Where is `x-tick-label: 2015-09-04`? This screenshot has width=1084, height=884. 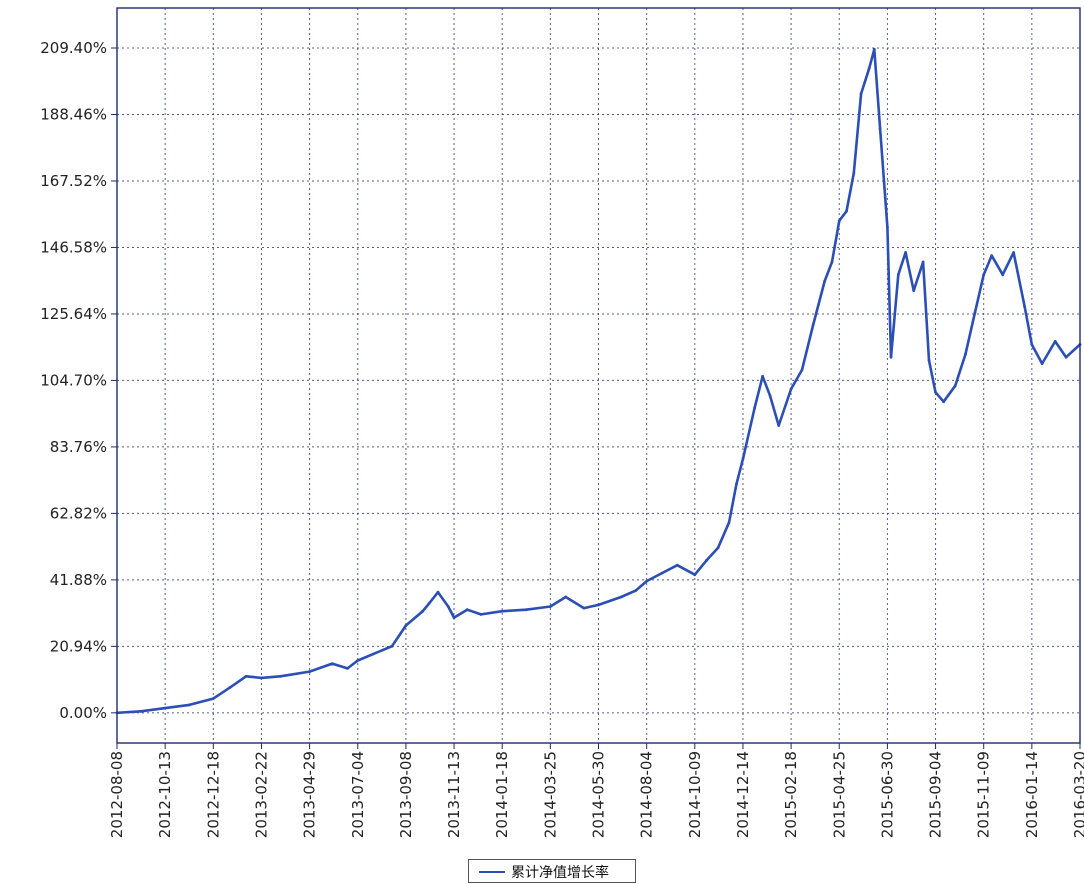
x-tick-label: 2015-09-04 is located at coordinates (936, 794).